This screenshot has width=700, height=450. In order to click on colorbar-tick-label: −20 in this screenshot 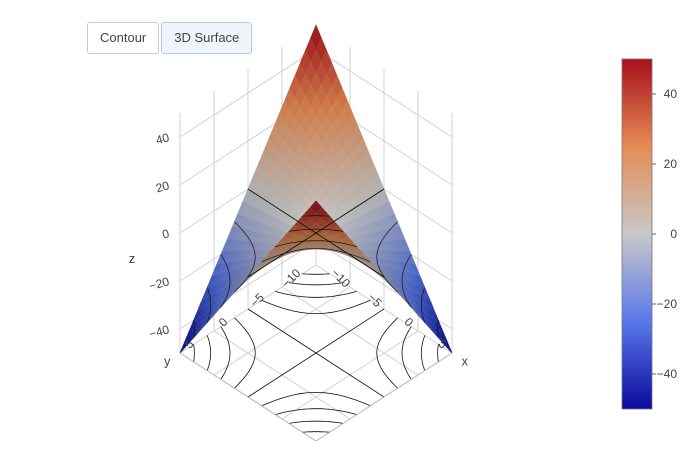, I will do `click(667, 304)`.